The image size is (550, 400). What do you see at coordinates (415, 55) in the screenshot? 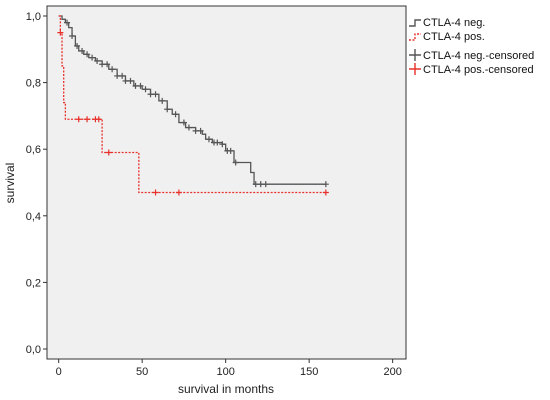
I see `legend-swatch-neg-censored` at bounding box center [415, 55].